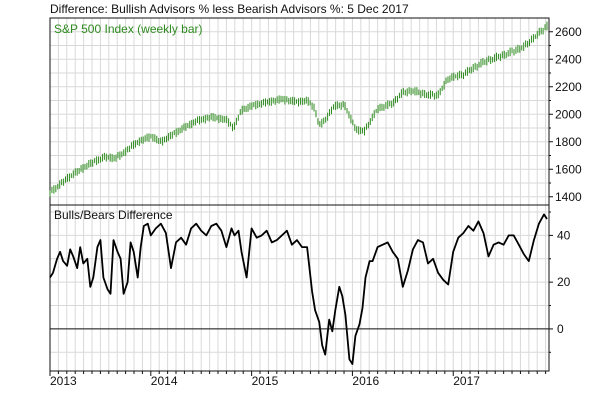  I want to click on price-y-tick-label: 2600, so click(568, 32).